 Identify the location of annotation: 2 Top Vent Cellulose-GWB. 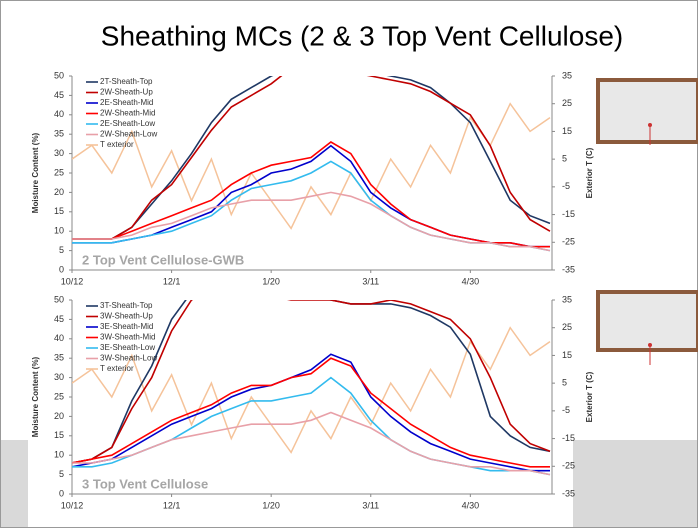
(163, 259).